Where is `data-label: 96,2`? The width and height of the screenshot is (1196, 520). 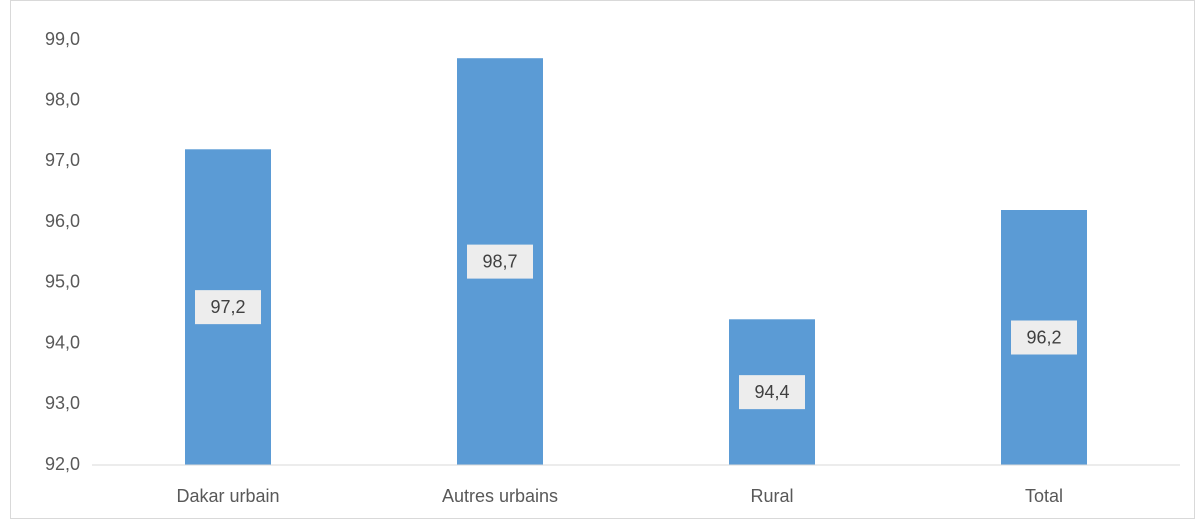
data-label: 96,2 is located at coordinates (1043, 337).